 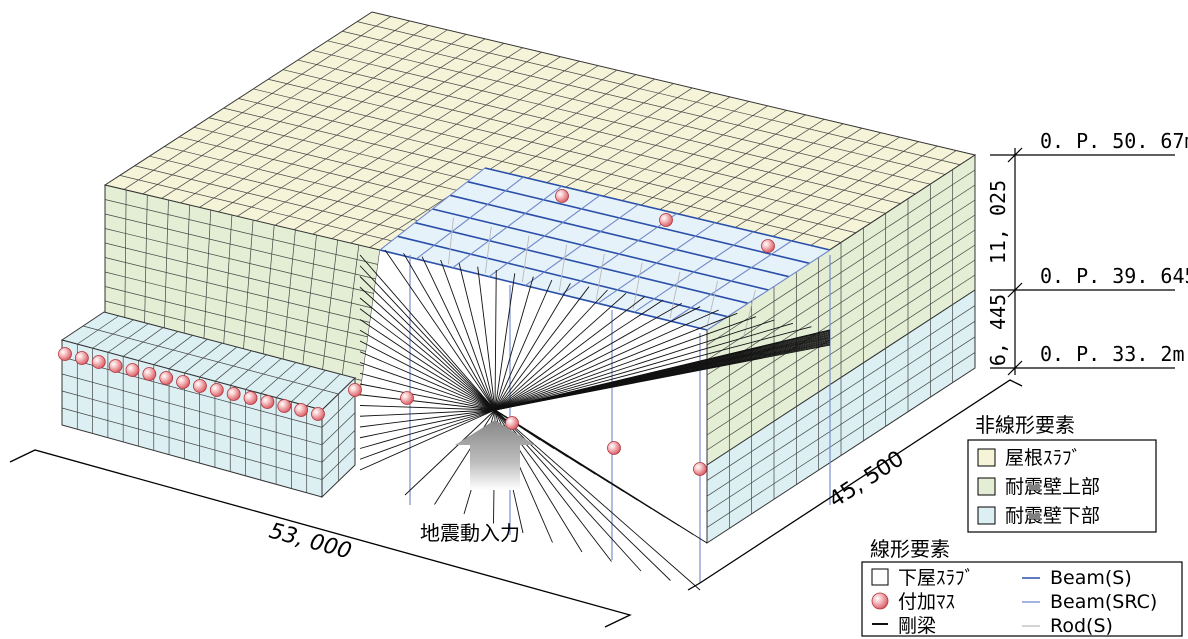 I want to click on legend-swatch-wall-upper, so click(x=986, y=486).